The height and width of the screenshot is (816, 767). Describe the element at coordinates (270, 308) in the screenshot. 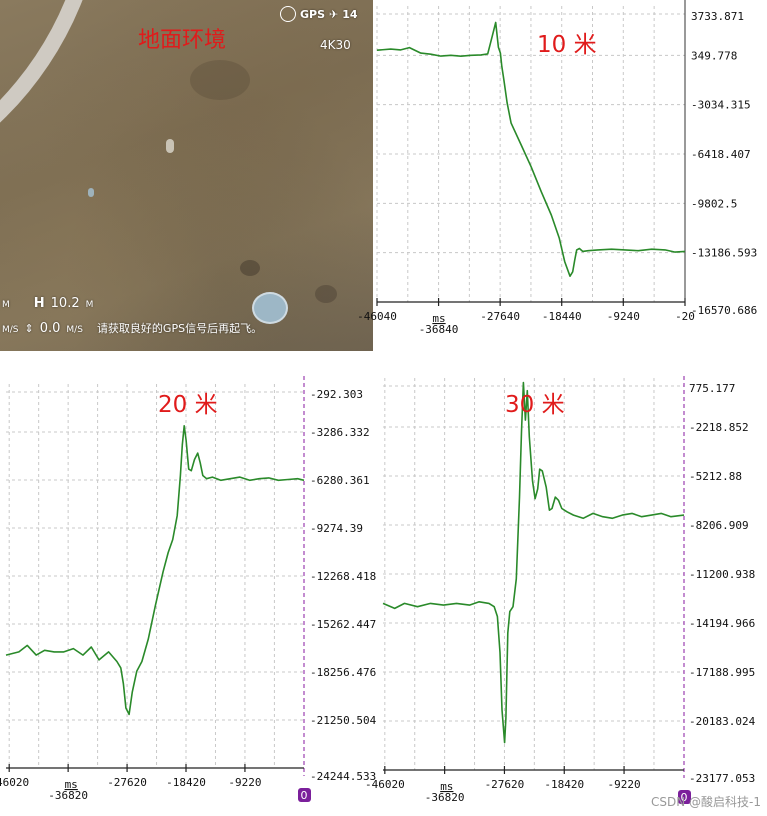

I see `manhole-cover` at that location.